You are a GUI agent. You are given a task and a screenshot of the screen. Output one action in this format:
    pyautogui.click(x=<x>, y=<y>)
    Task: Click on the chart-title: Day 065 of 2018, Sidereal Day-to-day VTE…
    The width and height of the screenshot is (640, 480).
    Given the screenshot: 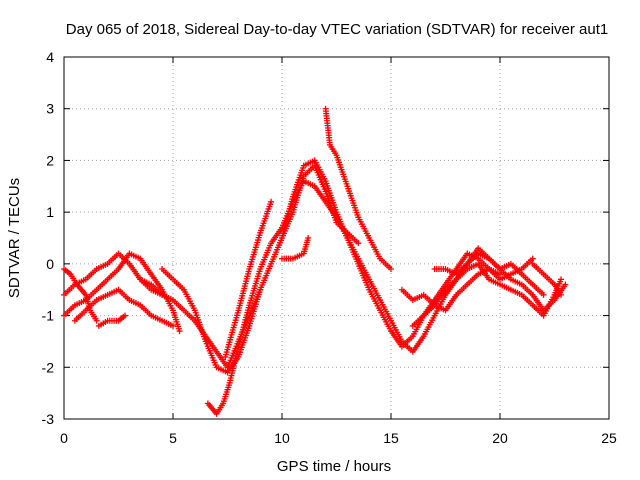 What is the action you would take?
    pyautogui.click(x=337, y=29)
    